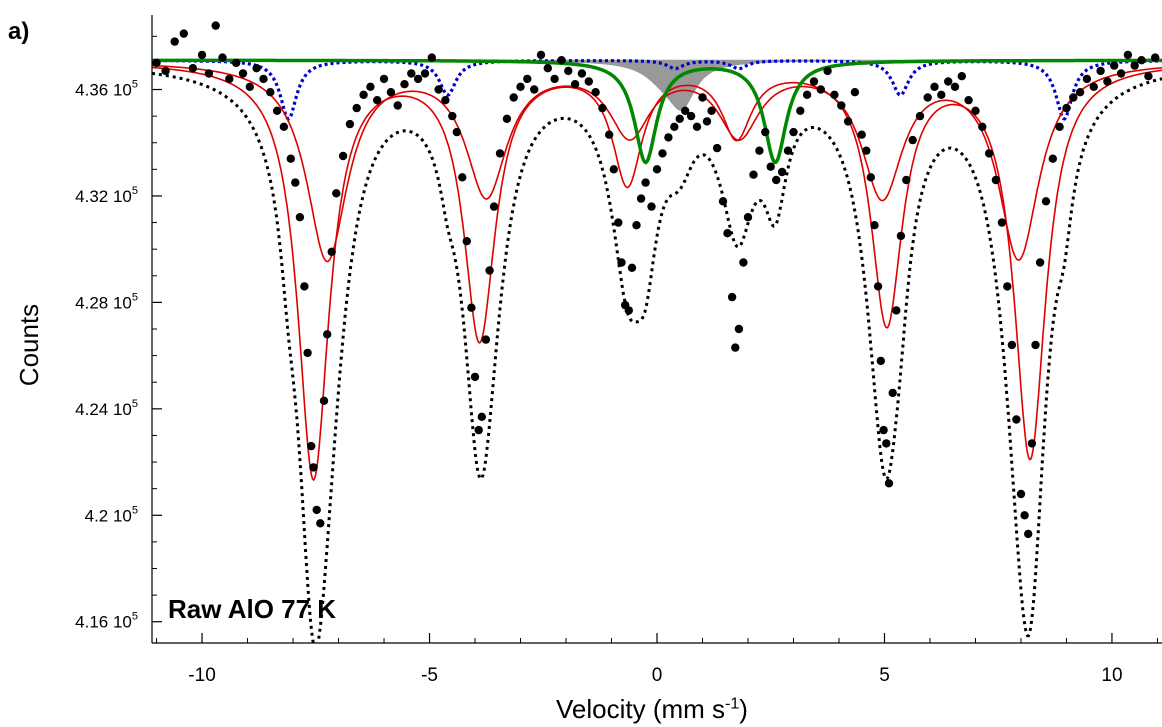  What do you see at coordinates (106, 89) in the screenshot?
I see `y-tick-label: 4.36 105` at bounding box center [106, 89].